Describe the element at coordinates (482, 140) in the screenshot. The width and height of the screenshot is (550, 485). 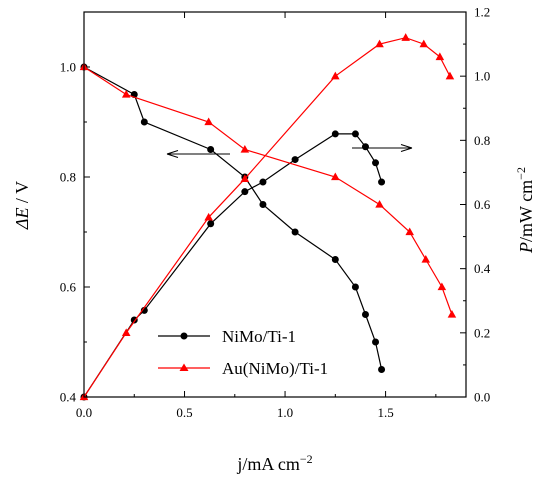
I see `right-tick-label: 0.8` at that location.